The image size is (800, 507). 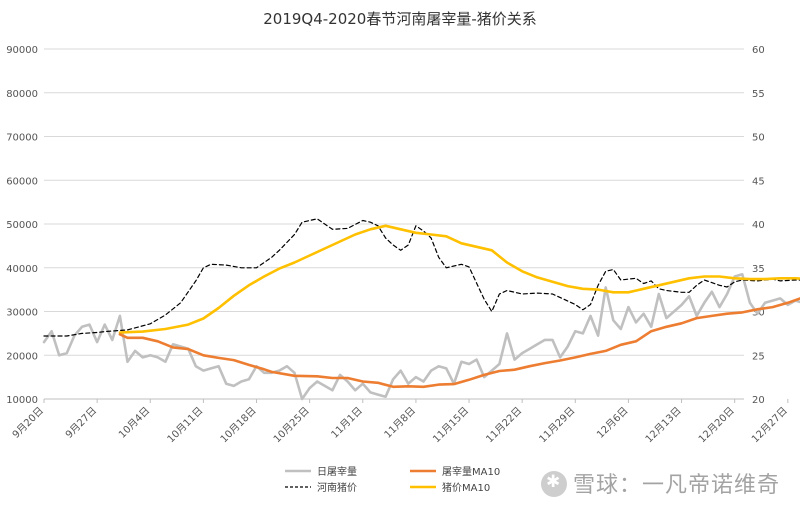 I want to click on y-left-tick-label: 10000, so click(x=22, y=400).